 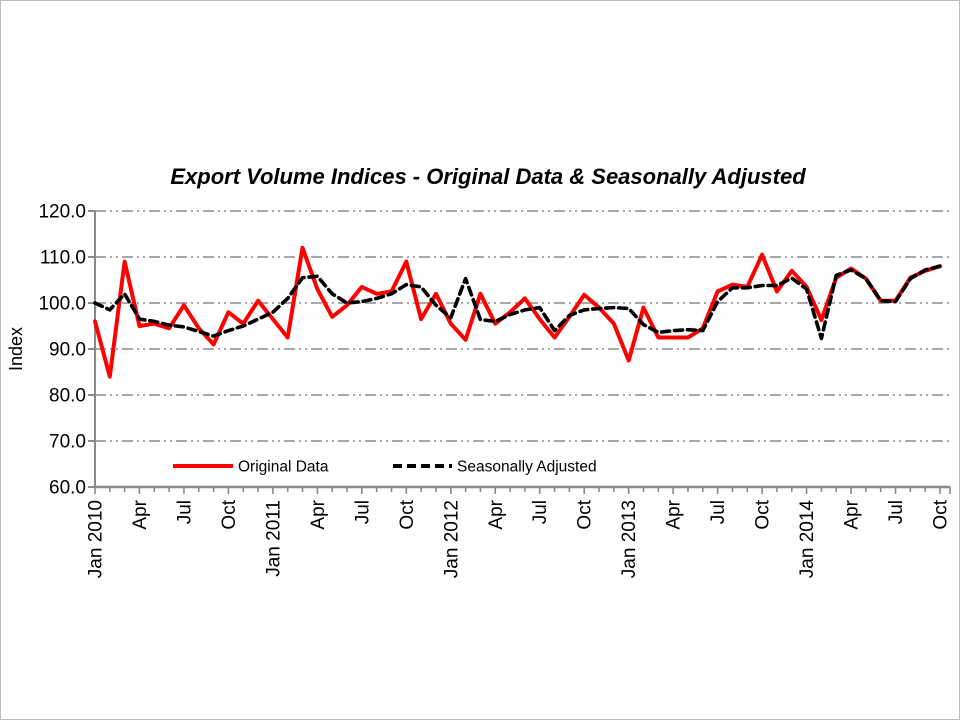 I want to click on y-tick-label: 70.0, so click(x=67, y=442).